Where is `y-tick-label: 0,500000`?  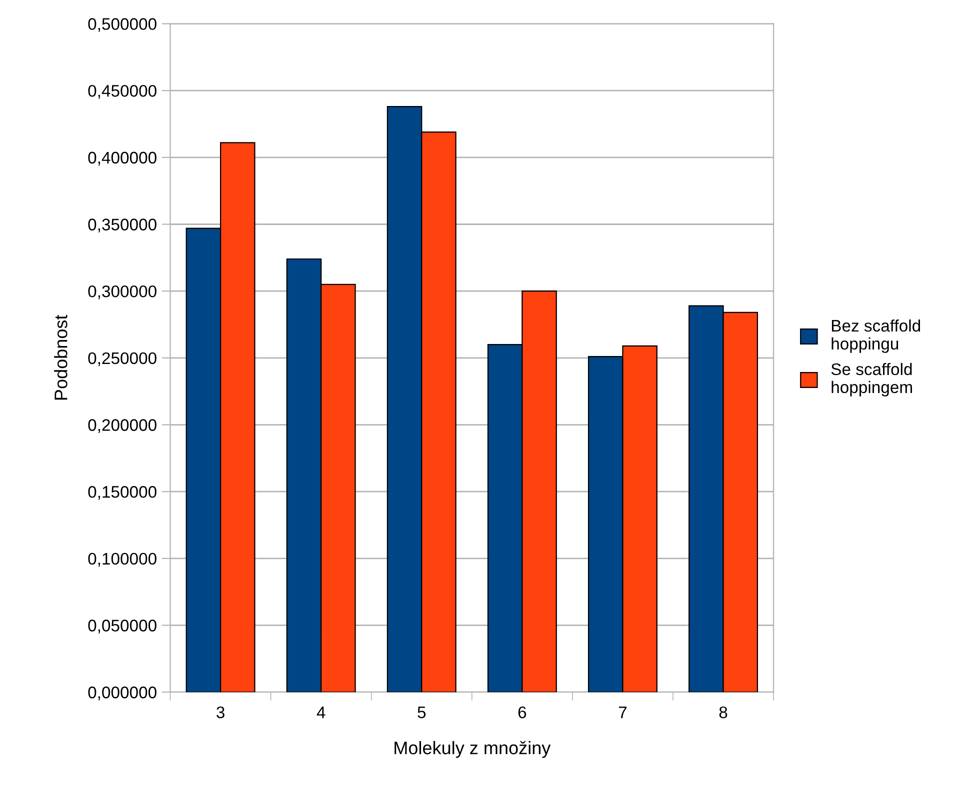
y-tick-label: 0,500000 is located at coordinates (122, 25).